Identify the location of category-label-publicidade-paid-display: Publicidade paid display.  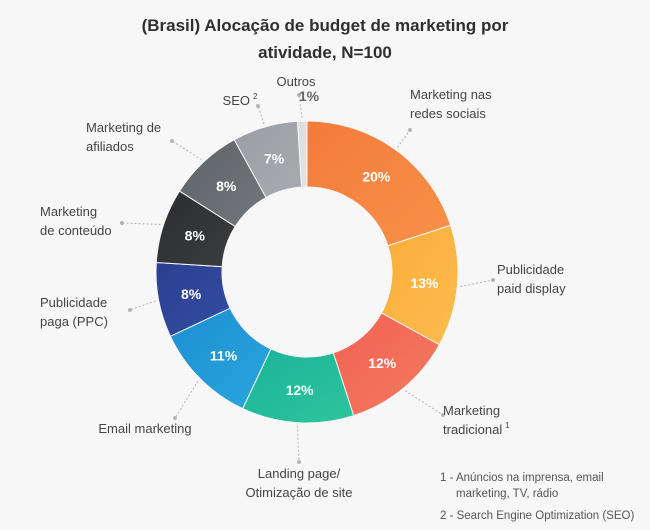
(531, 279).